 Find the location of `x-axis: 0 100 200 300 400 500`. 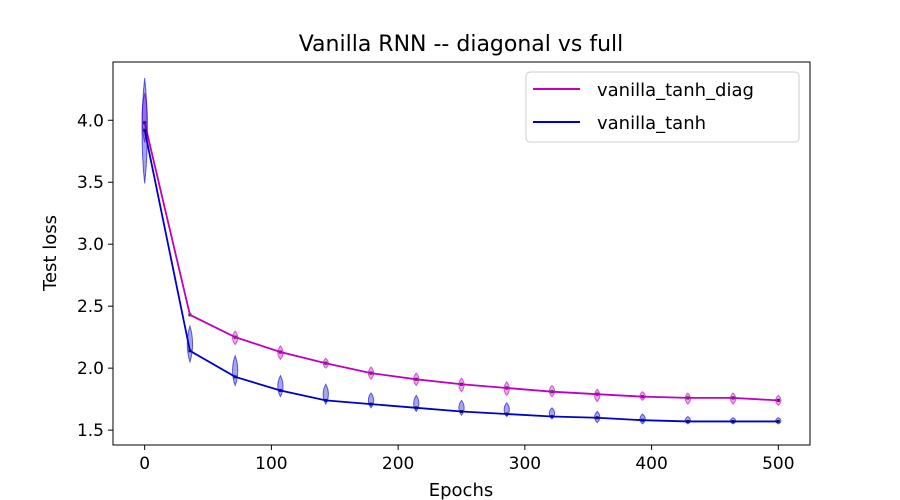

x-axis: 0 100 200 300 400 500 is located at coordinates (467, 459).